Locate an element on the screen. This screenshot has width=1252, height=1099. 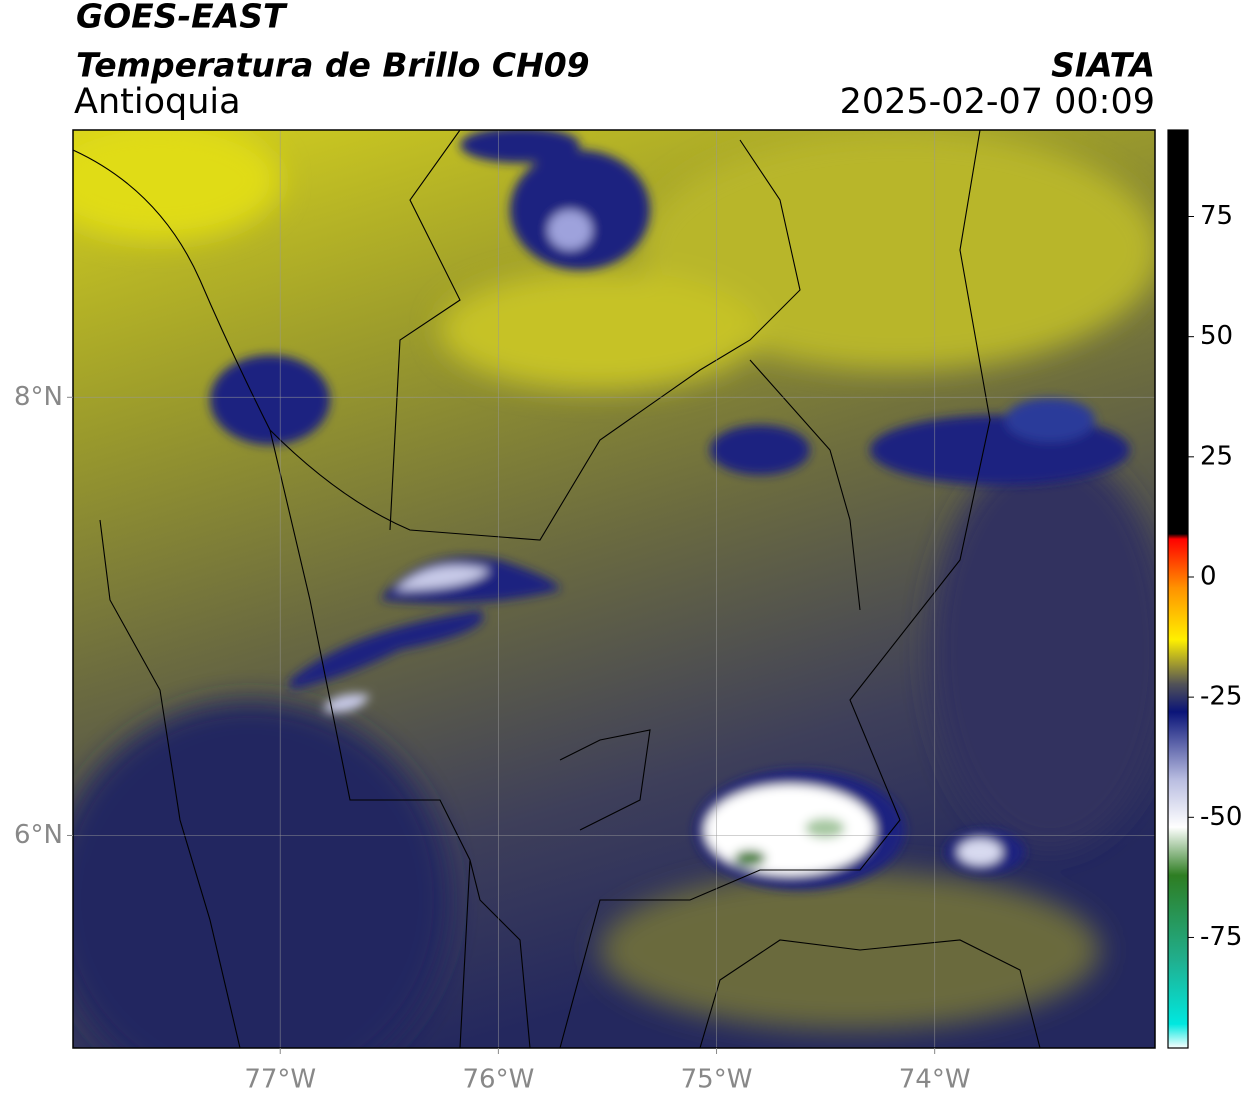
y-tick-label: 8°N is located at coordinates (38, 397).